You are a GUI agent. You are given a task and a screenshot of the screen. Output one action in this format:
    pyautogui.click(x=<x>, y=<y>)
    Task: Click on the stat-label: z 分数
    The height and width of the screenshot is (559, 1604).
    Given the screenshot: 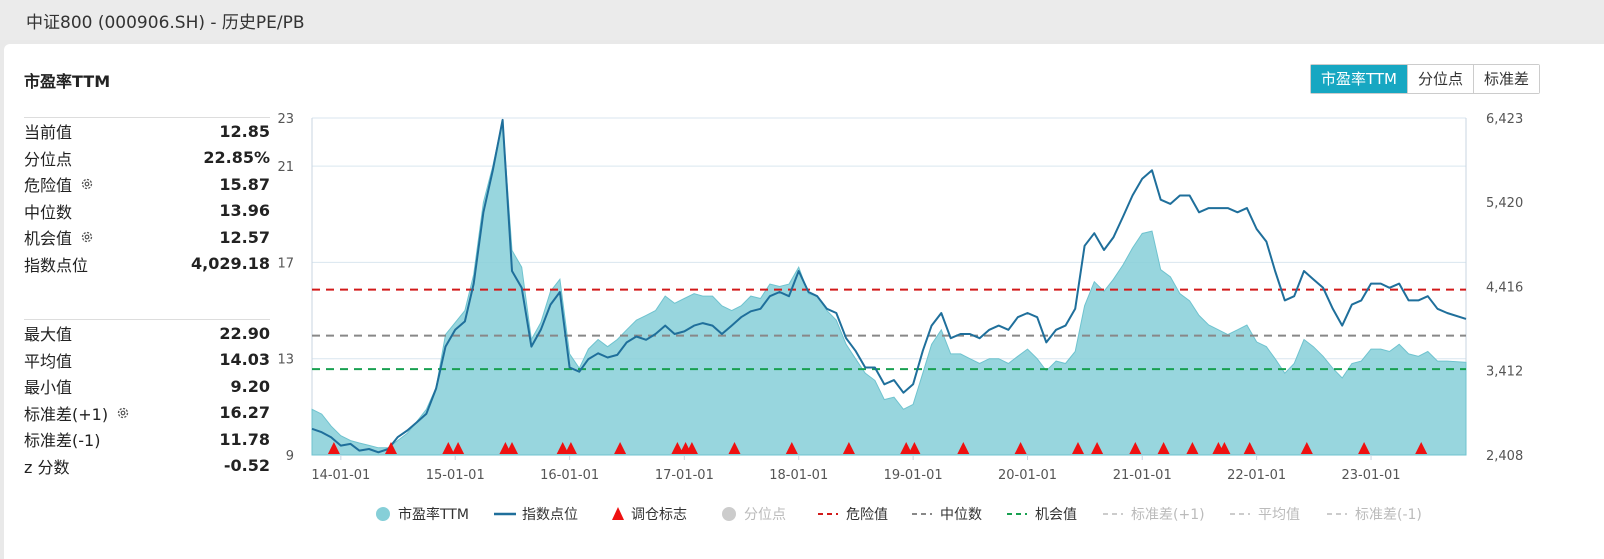 What is the action you would take?
    pyautogui.click(x=47, y=467)
    